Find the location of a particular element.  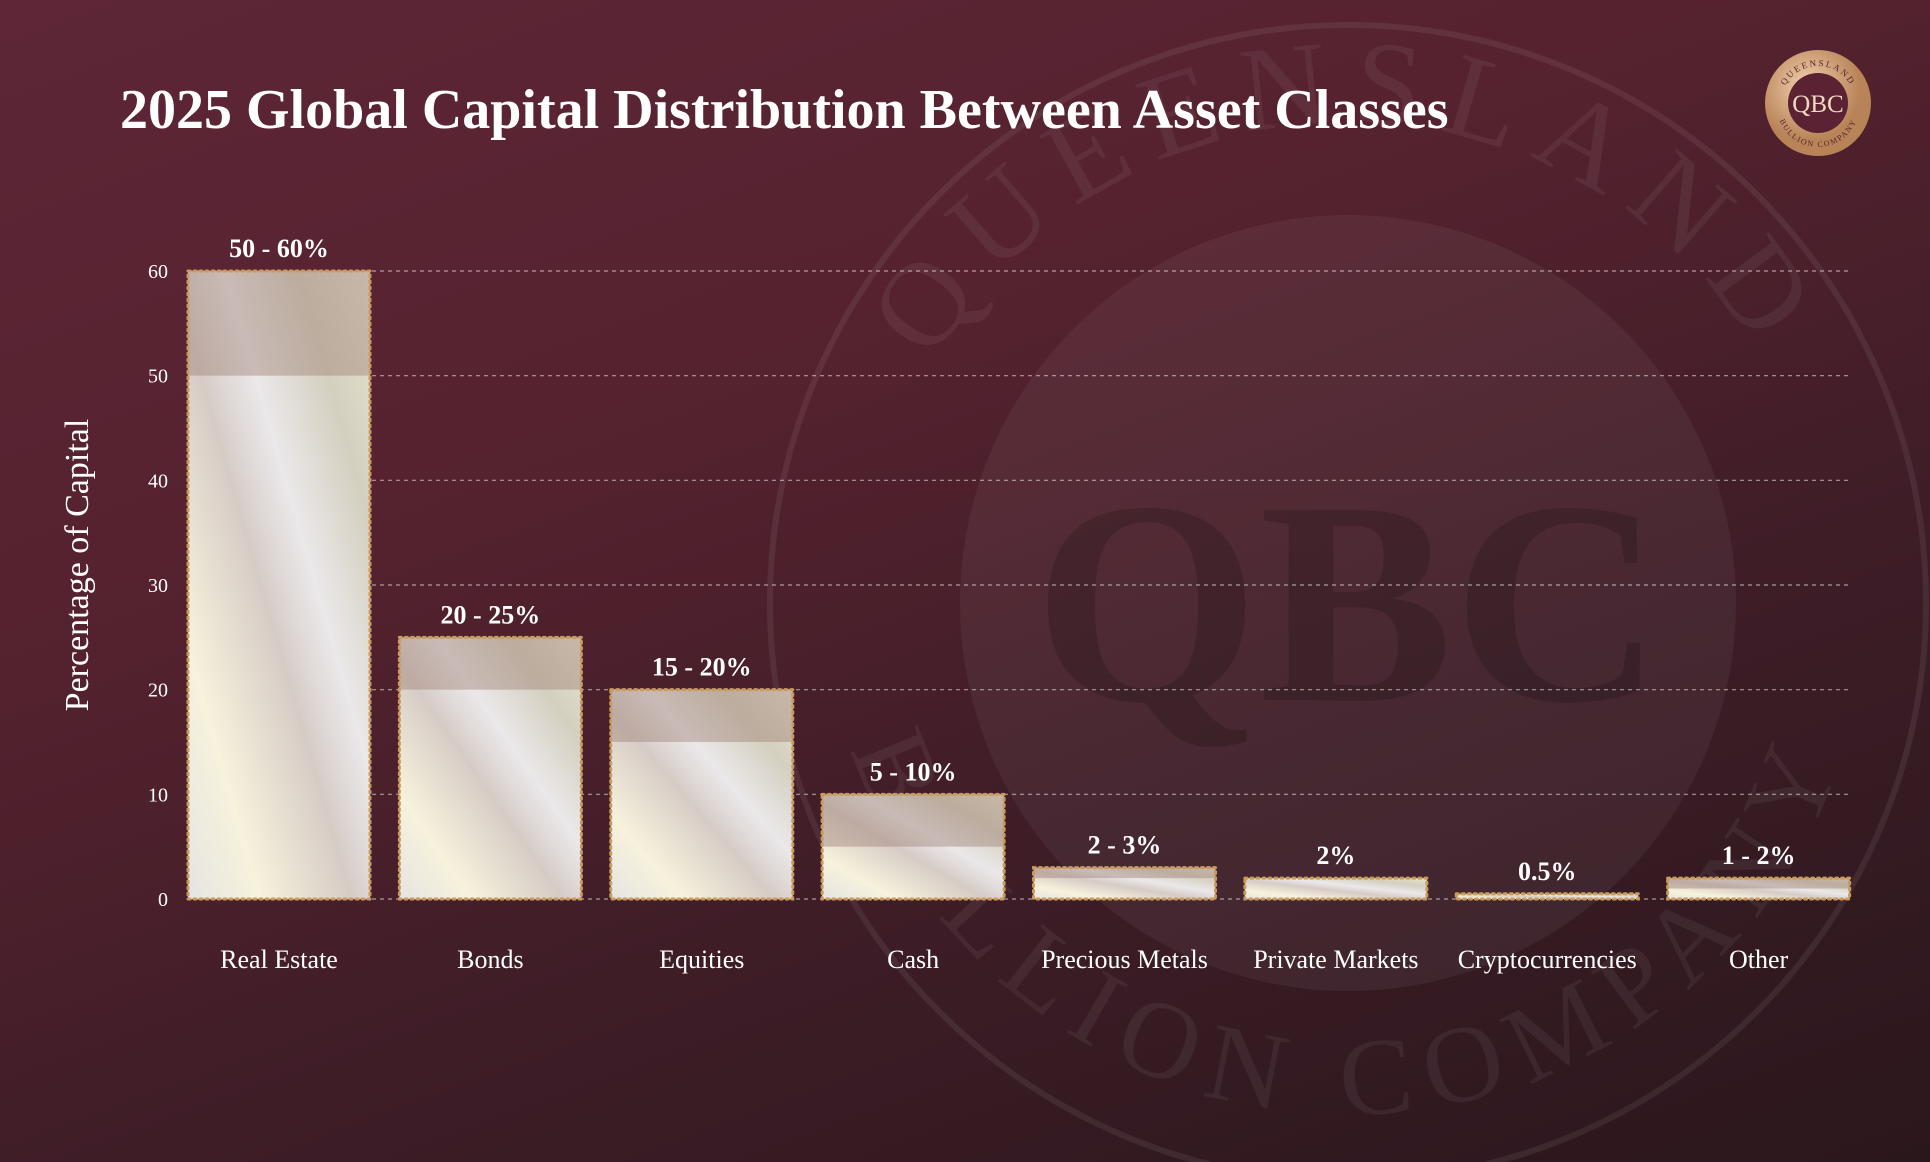

x-tick-label: Cryptocurrencies is located at coordinates (1547, 959).